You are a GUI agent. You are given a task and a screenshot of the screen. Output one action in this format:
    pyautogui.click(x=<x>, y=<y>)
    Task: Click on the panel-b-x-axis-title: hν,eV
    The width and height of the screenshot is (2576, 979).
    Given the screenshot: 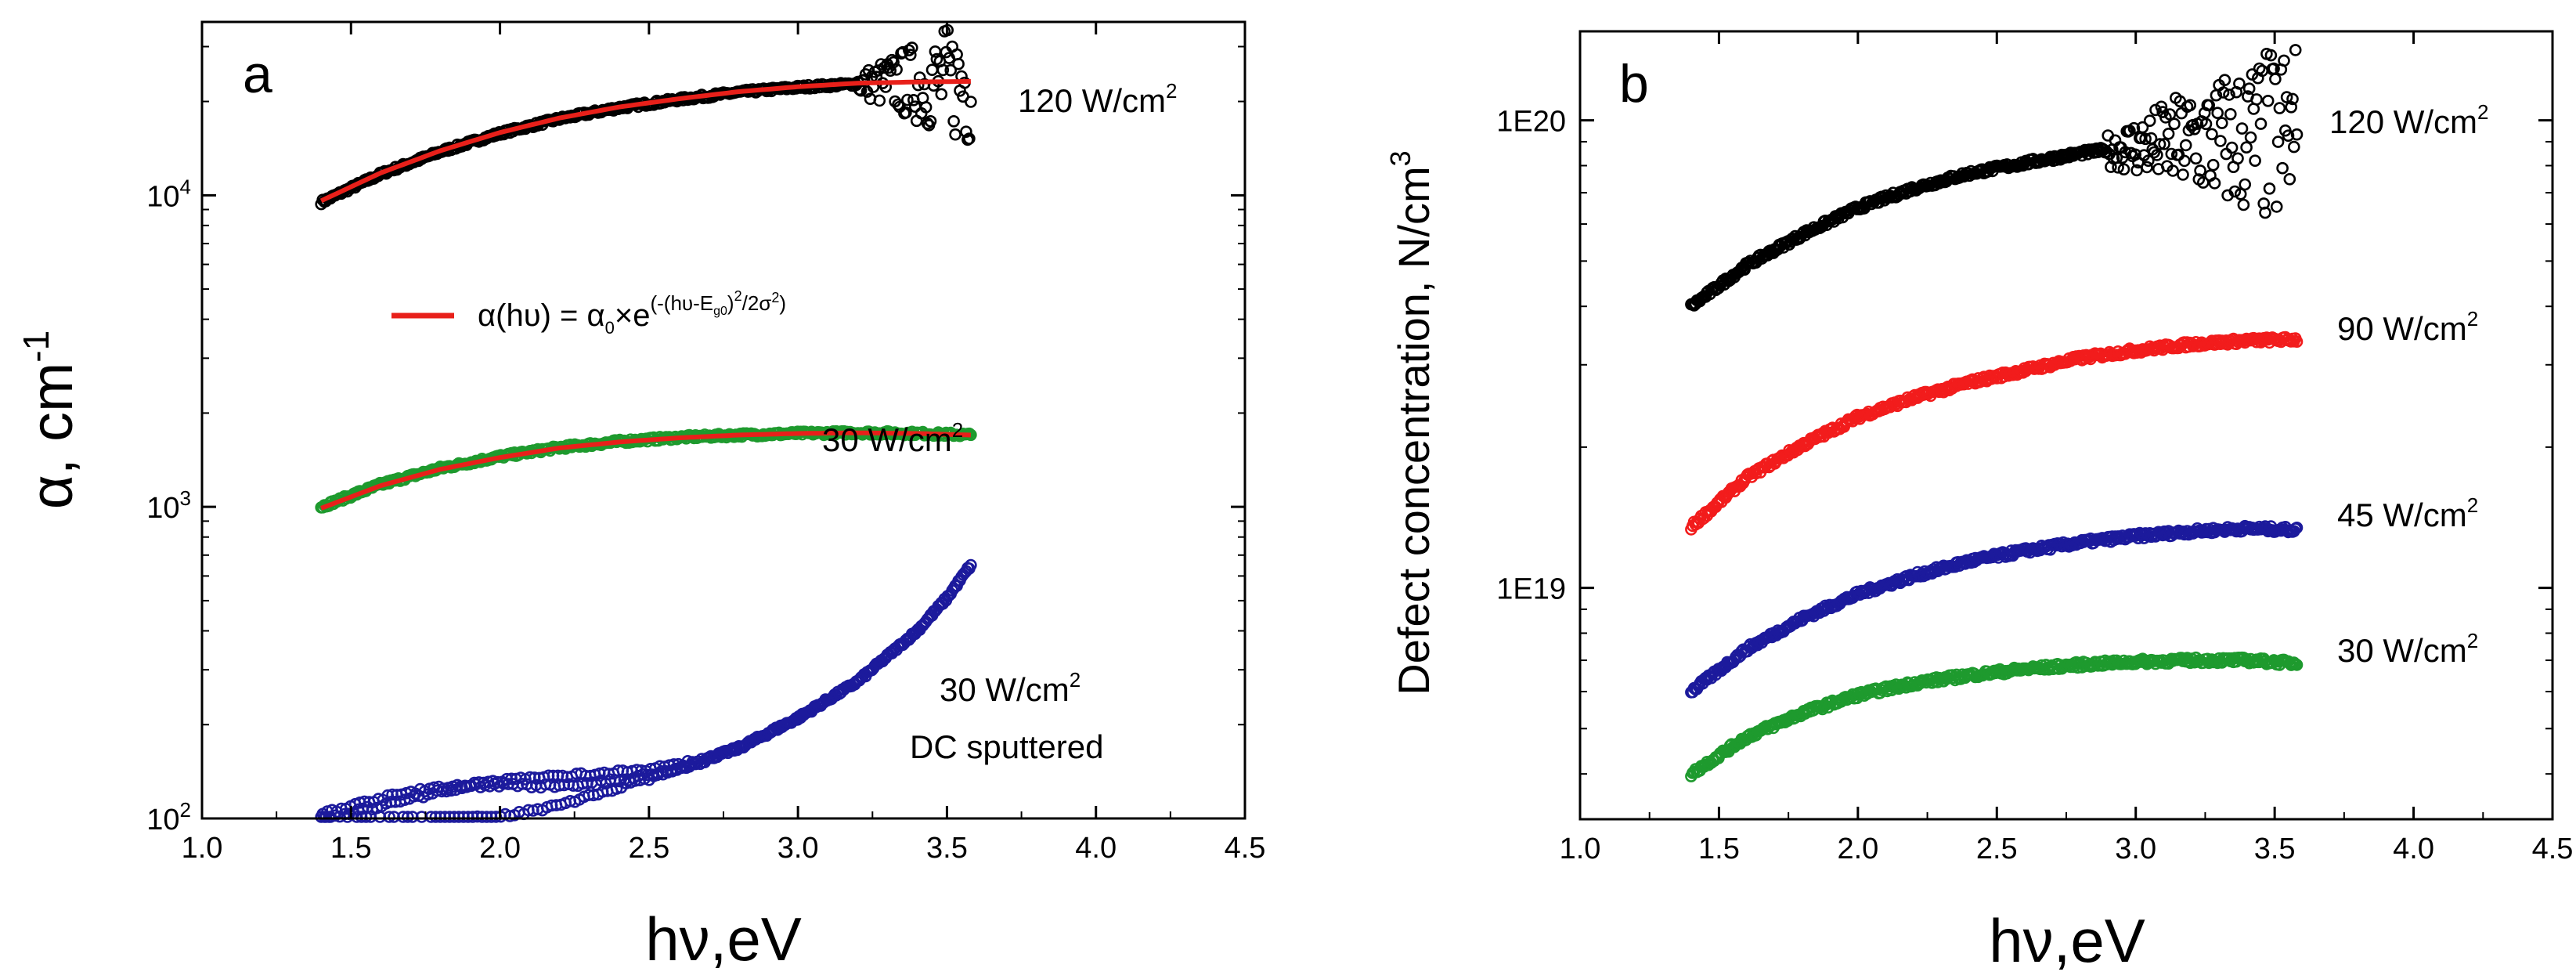 What is the action you would take?
    pyautogui.click(x=2067, y=941)
    